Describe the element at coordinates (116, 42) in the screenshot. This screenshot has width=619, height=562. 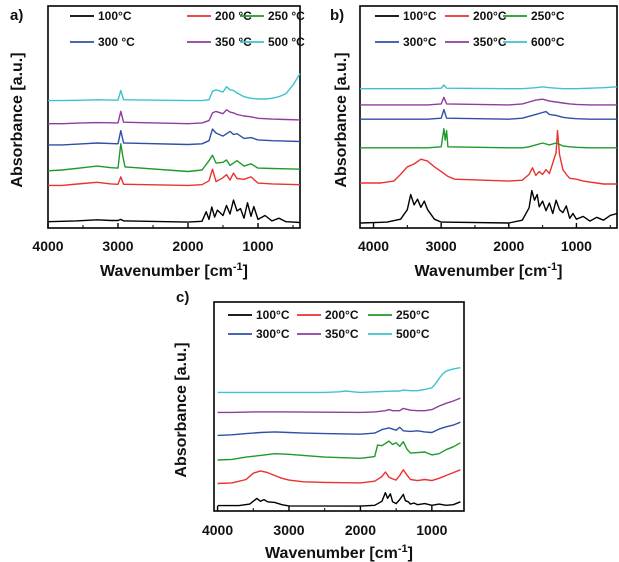
I see `legend-label: 300 °C` at that location.